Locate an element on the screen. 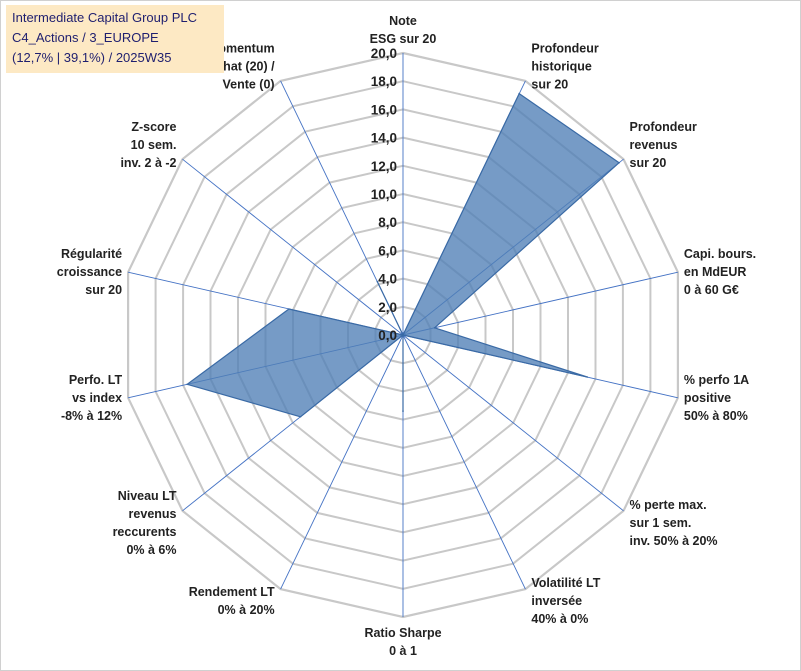 The height and width of the screenshot is (671, 801). radial-tick-label: 10,0 is located at coordinates (384, 194).